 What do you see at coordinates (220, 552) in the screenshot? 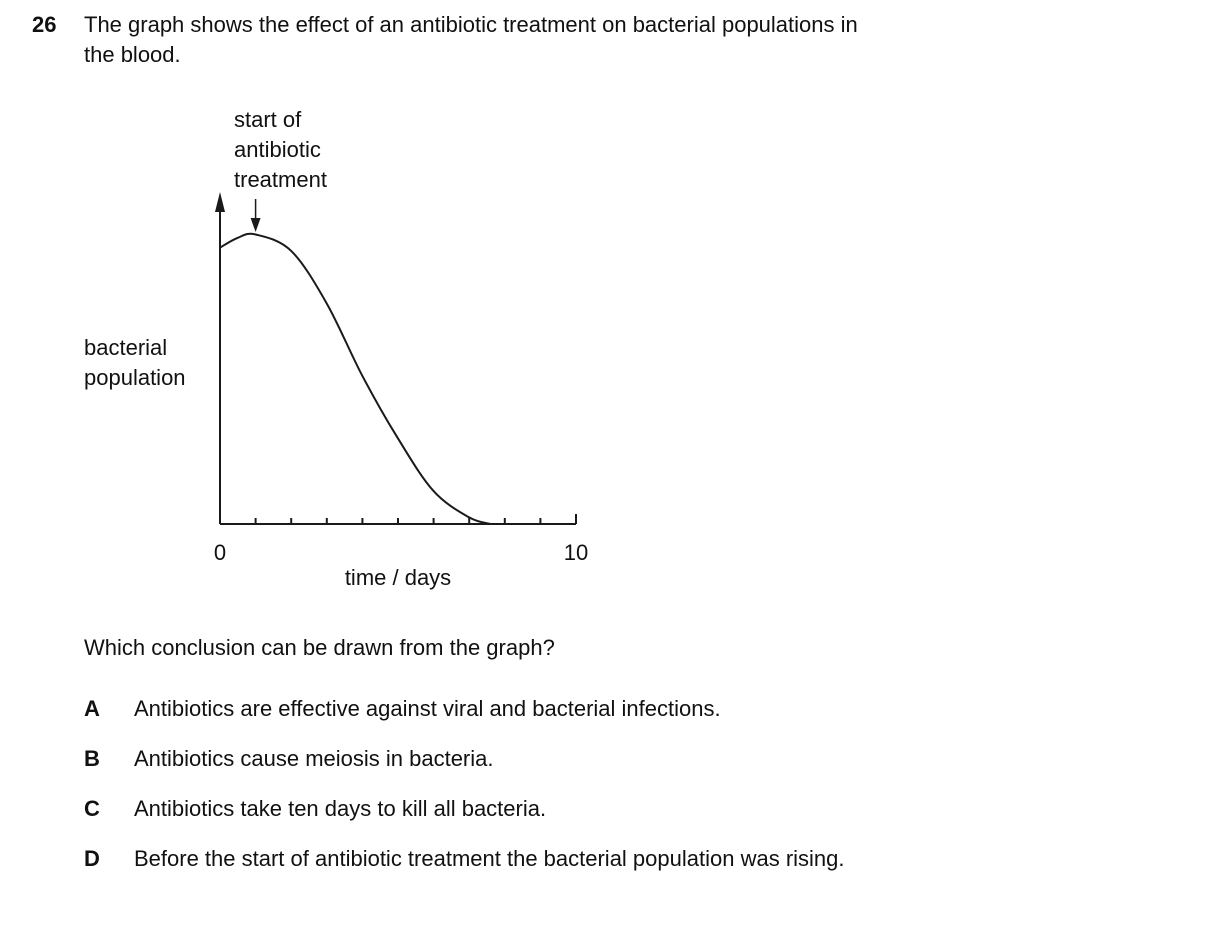
I see `x-tick-label: 0` at bounding box center [220, 552].